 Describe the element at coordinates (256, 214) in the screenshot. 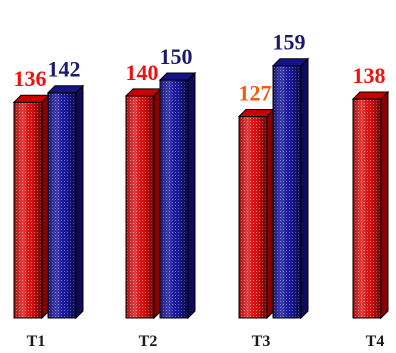

I see `bar-t3-s1` at that location.